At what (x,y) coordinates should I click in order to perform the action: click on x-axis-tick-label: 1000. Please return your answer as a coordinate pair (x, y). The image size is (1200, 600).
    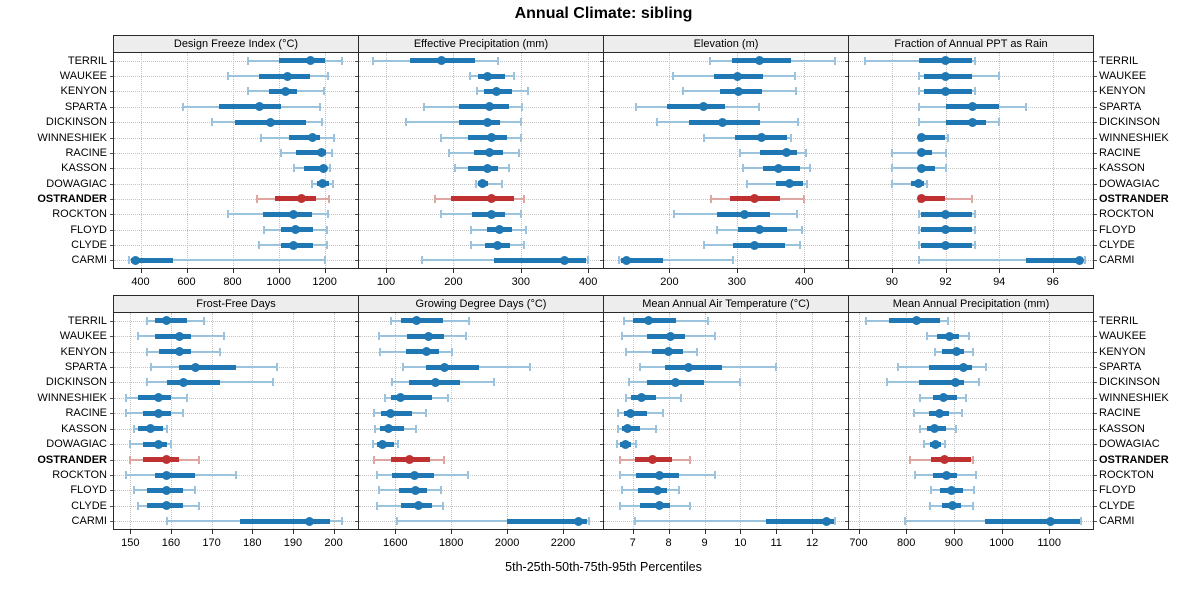
    Looking at the image, I should click on (1001, 543).